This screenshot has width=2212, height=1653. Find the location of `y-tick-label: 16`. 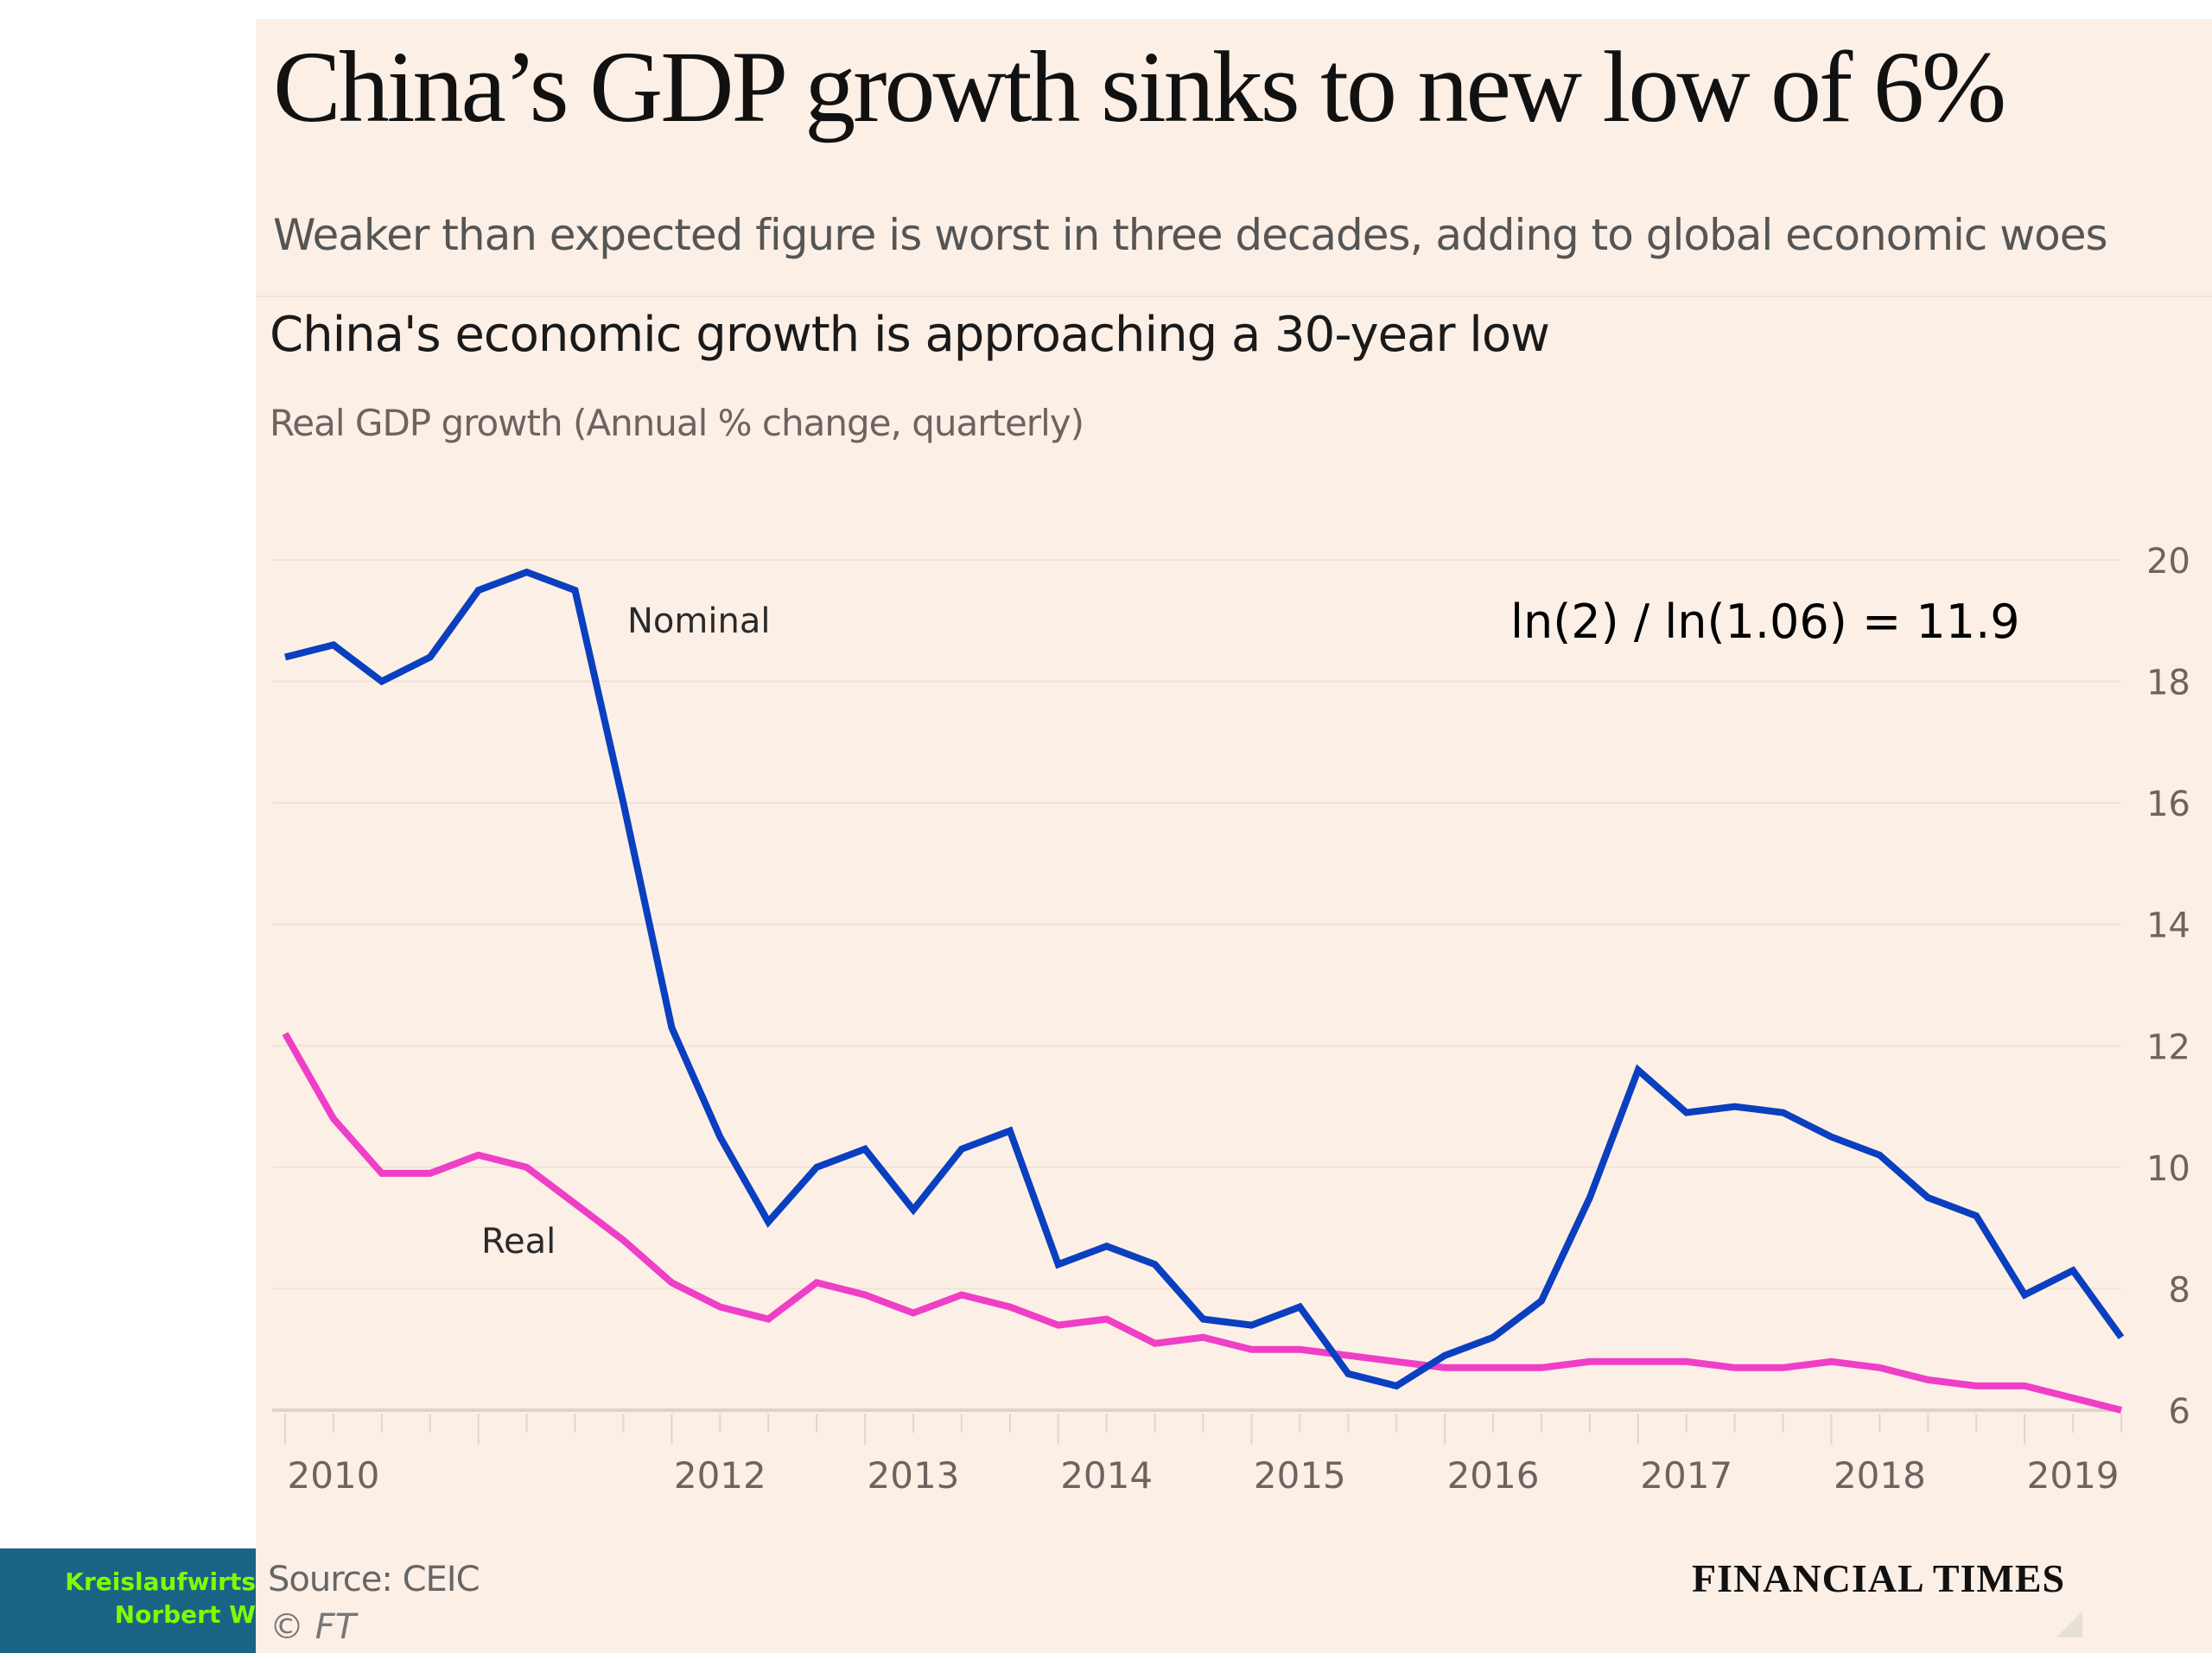

y-tick-label: 16 is located at coordinates (2168, 804).